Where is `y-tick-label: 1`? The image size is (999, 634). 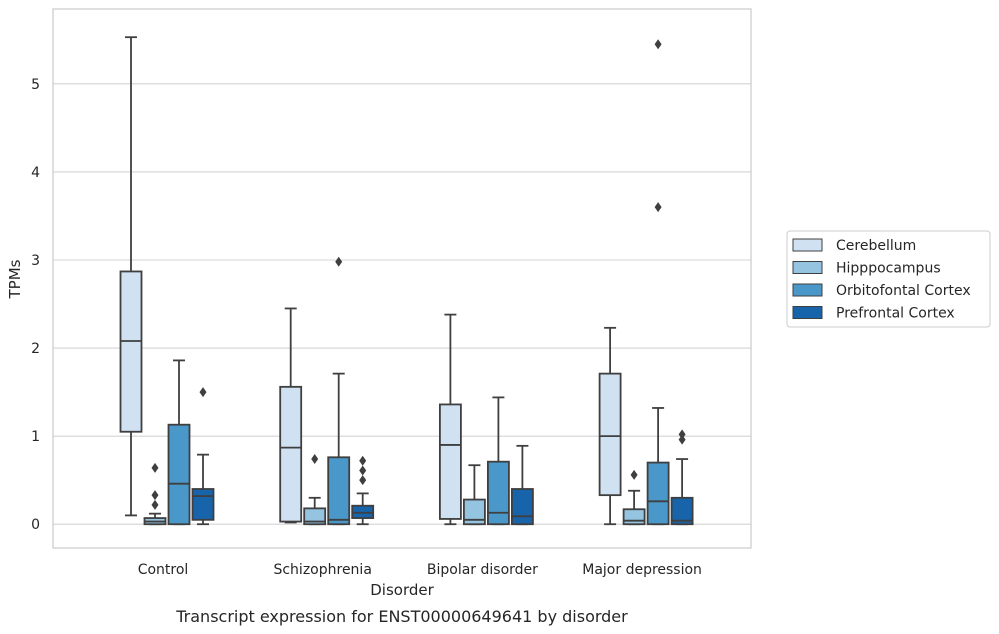 y-tick-label: 1 is located at coordinates (35, 437).